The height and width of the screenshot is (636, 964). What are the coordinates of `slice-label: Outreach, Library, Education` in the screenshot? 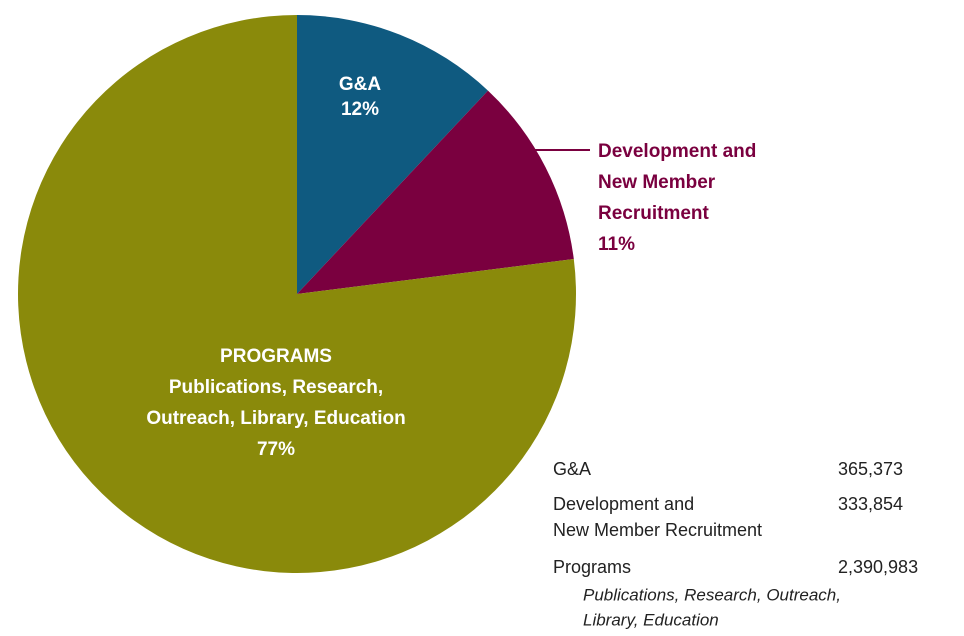 It's located at (275, 418).